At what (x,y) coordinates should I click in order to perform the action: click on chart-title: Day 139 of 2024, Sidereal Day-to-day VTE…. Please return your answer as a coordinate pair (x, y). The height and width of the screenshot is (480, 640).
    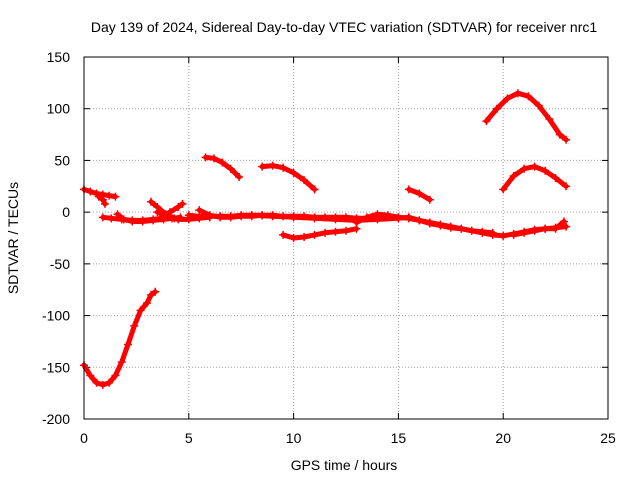
    Looking at the image, I should click on (344, 27).